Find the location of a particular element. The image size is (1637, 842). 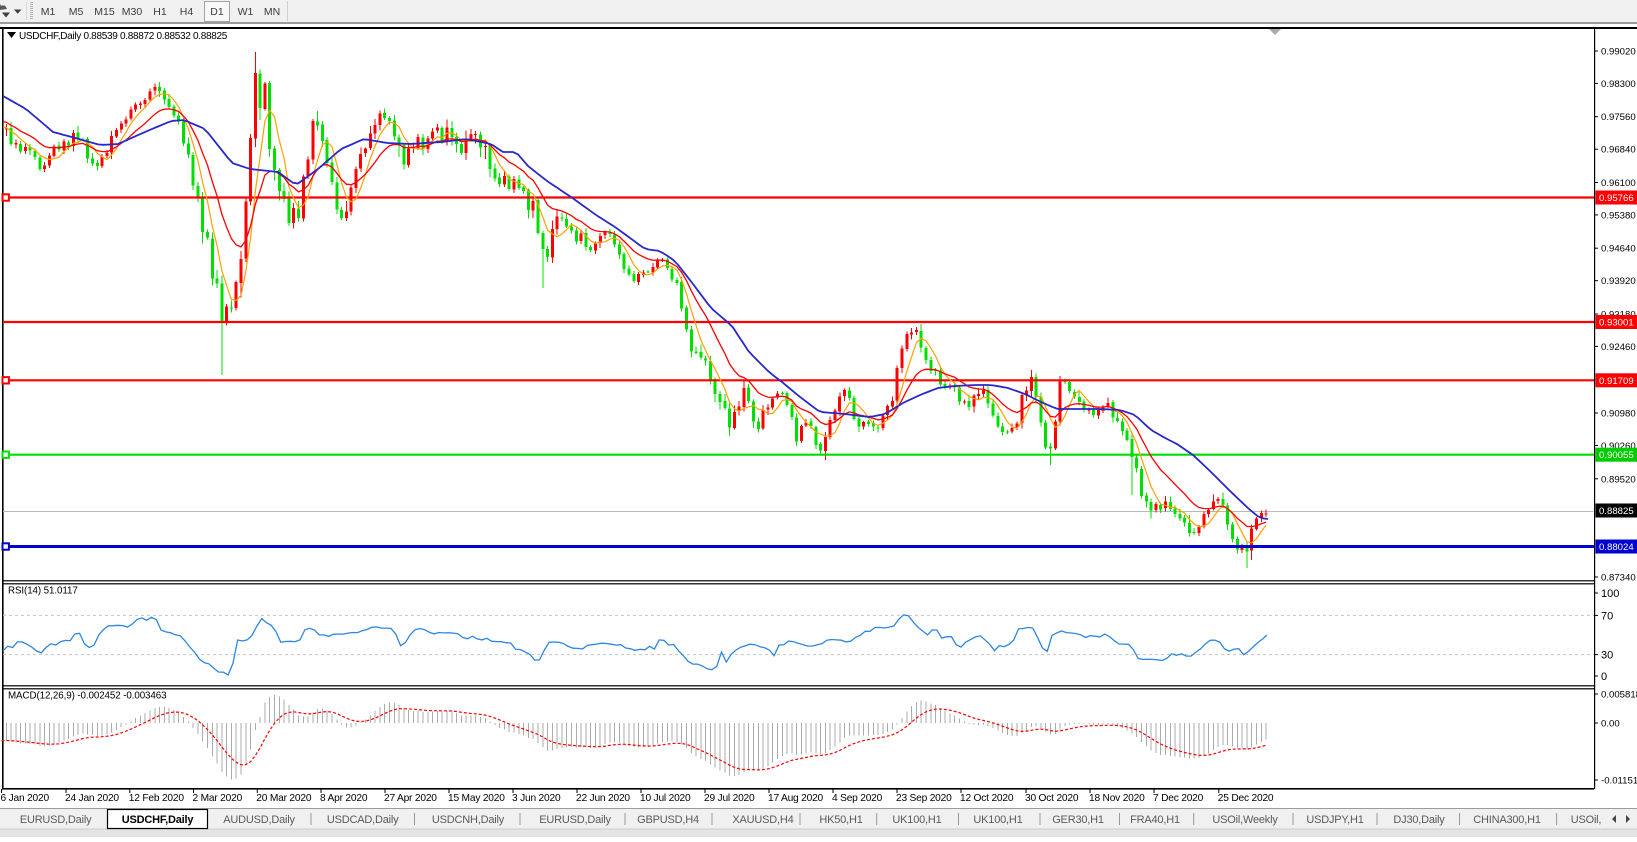

svg-text: 0.94640 is located at coordinates (1618, 249).